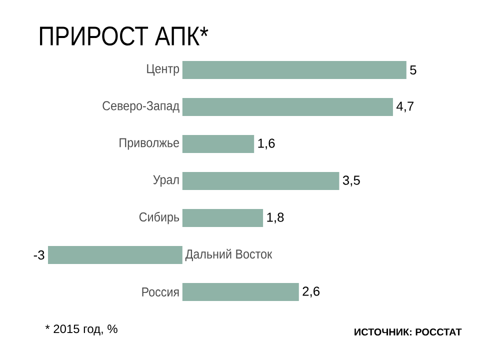 Image resolution: width=478 pixels, height=354 pixels. What do you see at coordinates (39, 255) in the screenshot?
I see `data-label: -3` at bounding box center [39, 255].